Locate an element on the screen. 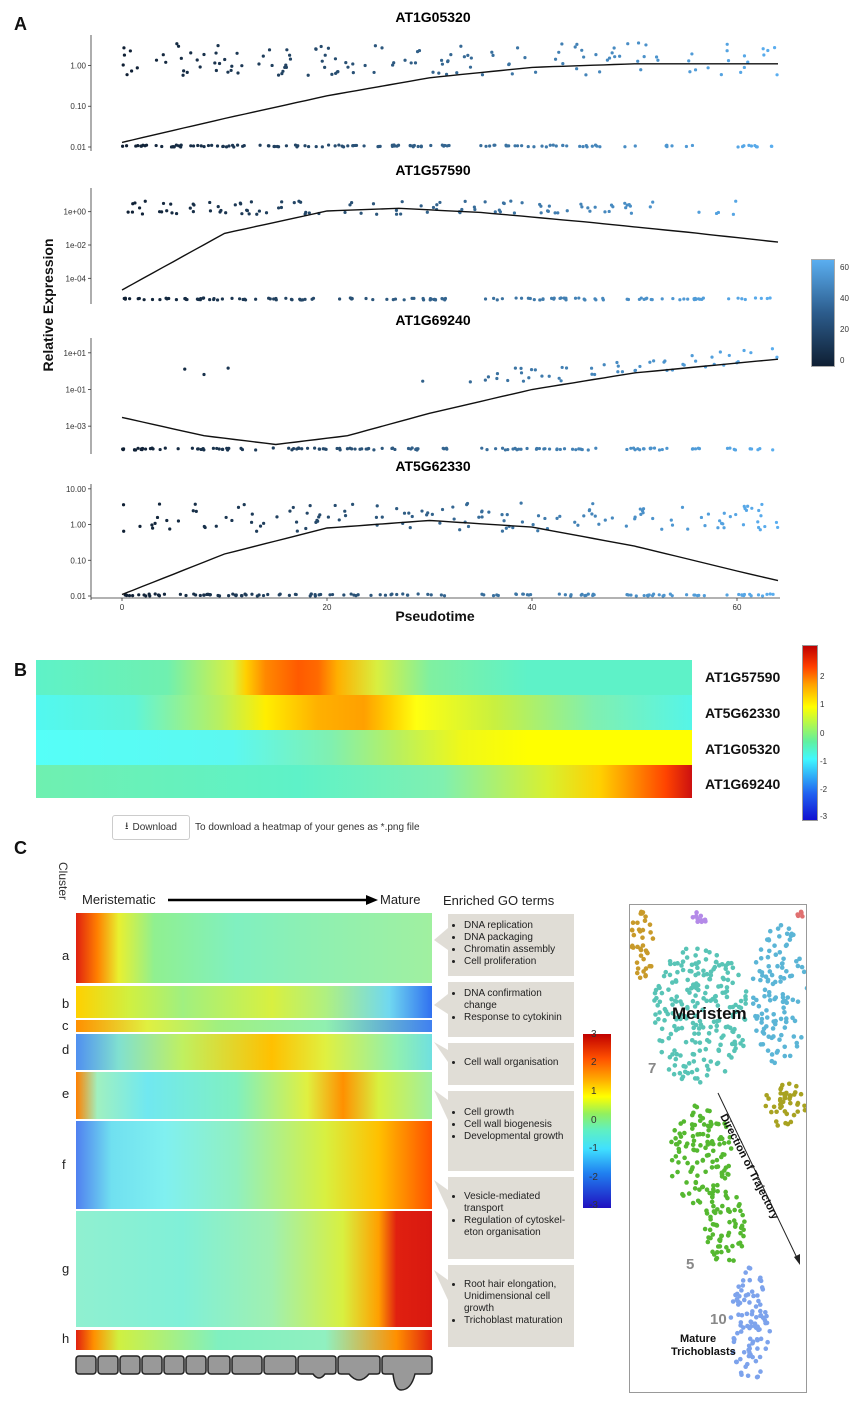  mature-trichoblasts-label-2: Trichoblasts is located at coordinates (703, 1352).